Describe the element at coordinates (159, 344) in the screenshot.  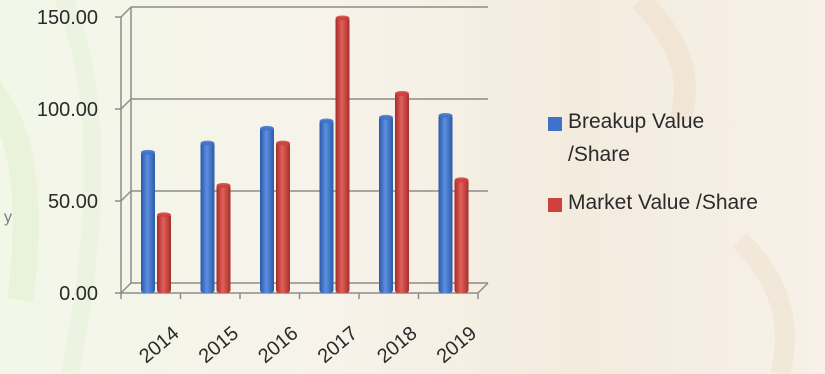
I see `x-tick-label-2014: 2014` at that location.